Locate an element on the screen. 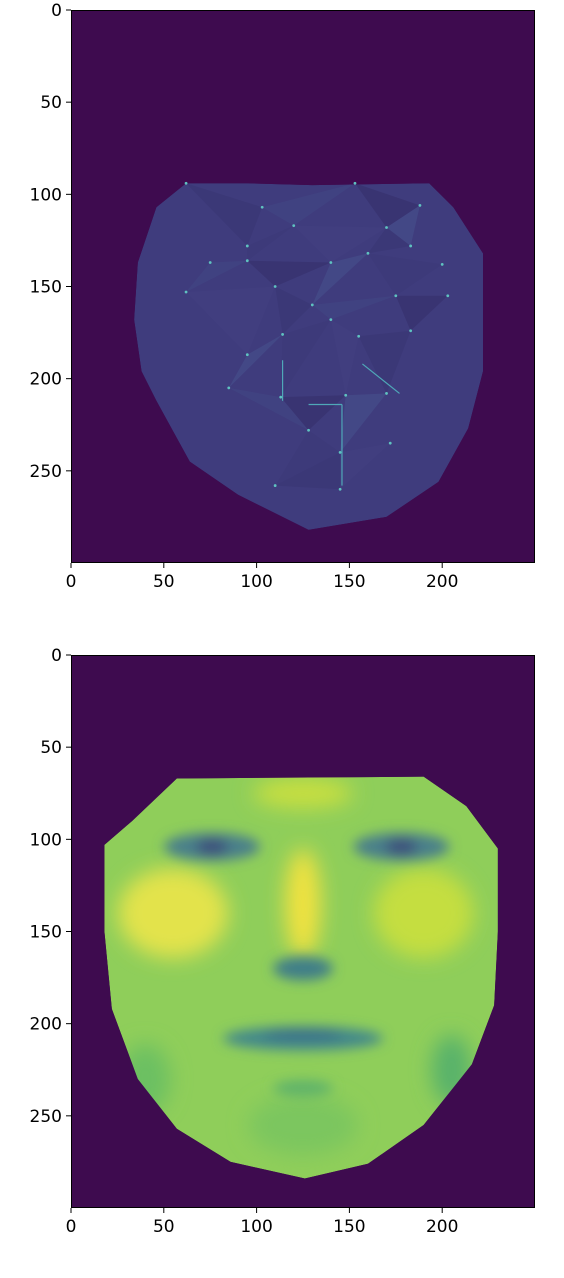 The height and width of the screenshot is (1278, 564). nose-base is located at coordinates (303, 968).